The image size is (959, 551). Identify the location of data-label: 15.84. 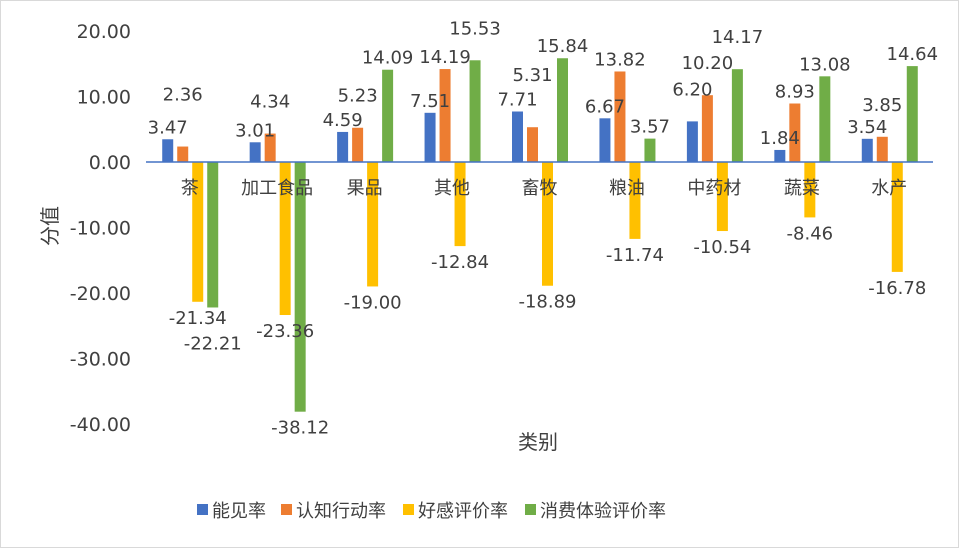
(563, 46).